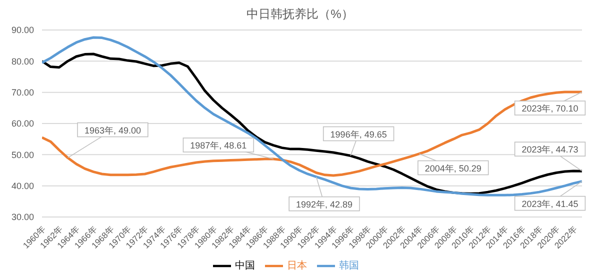  I want to click on legend-label: 日本, so click(297, 266).